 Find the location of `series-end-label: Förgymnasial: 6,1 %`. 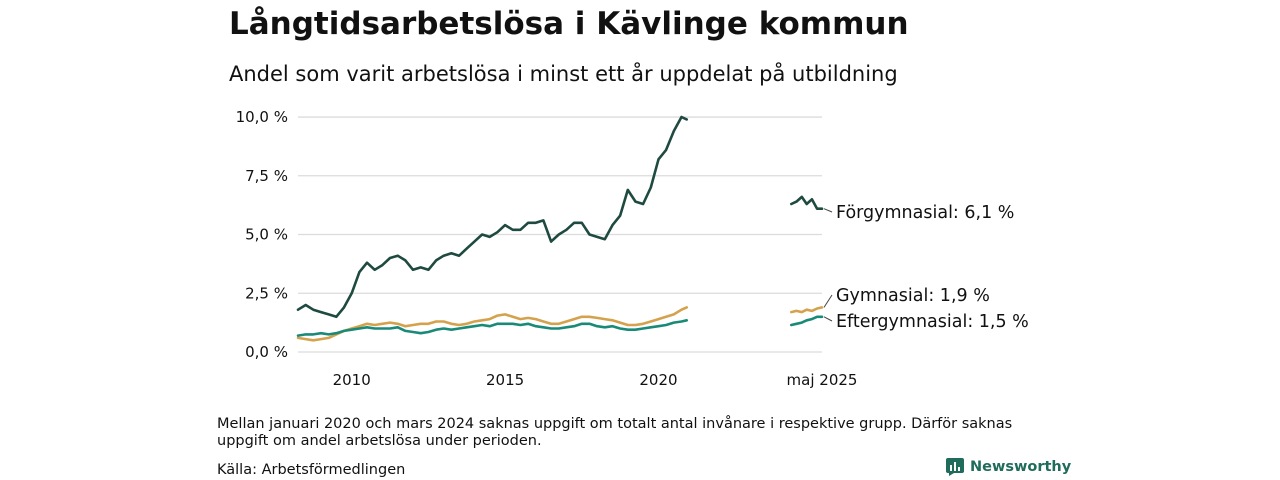

series-end-label: Förgymnasial: 6,1 % is located at coordinates (925, 213).